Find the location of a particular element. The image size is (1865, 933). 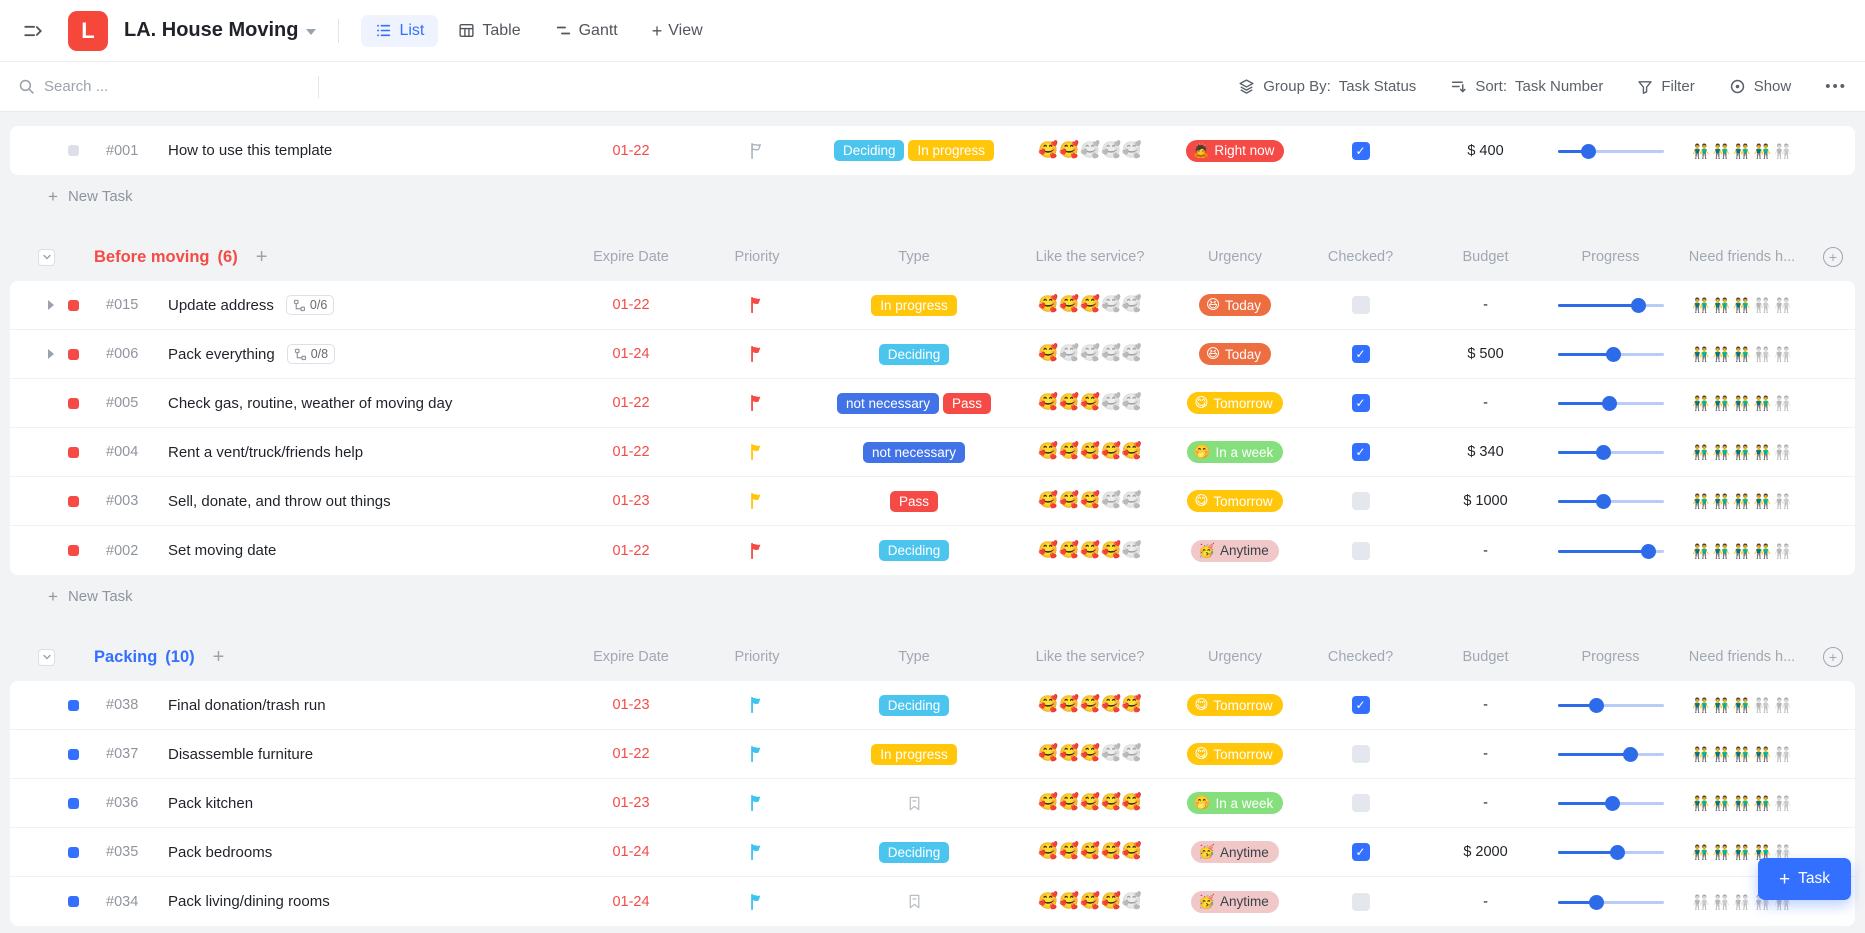

type-cell: Pass is located at coordinates (914, 501).